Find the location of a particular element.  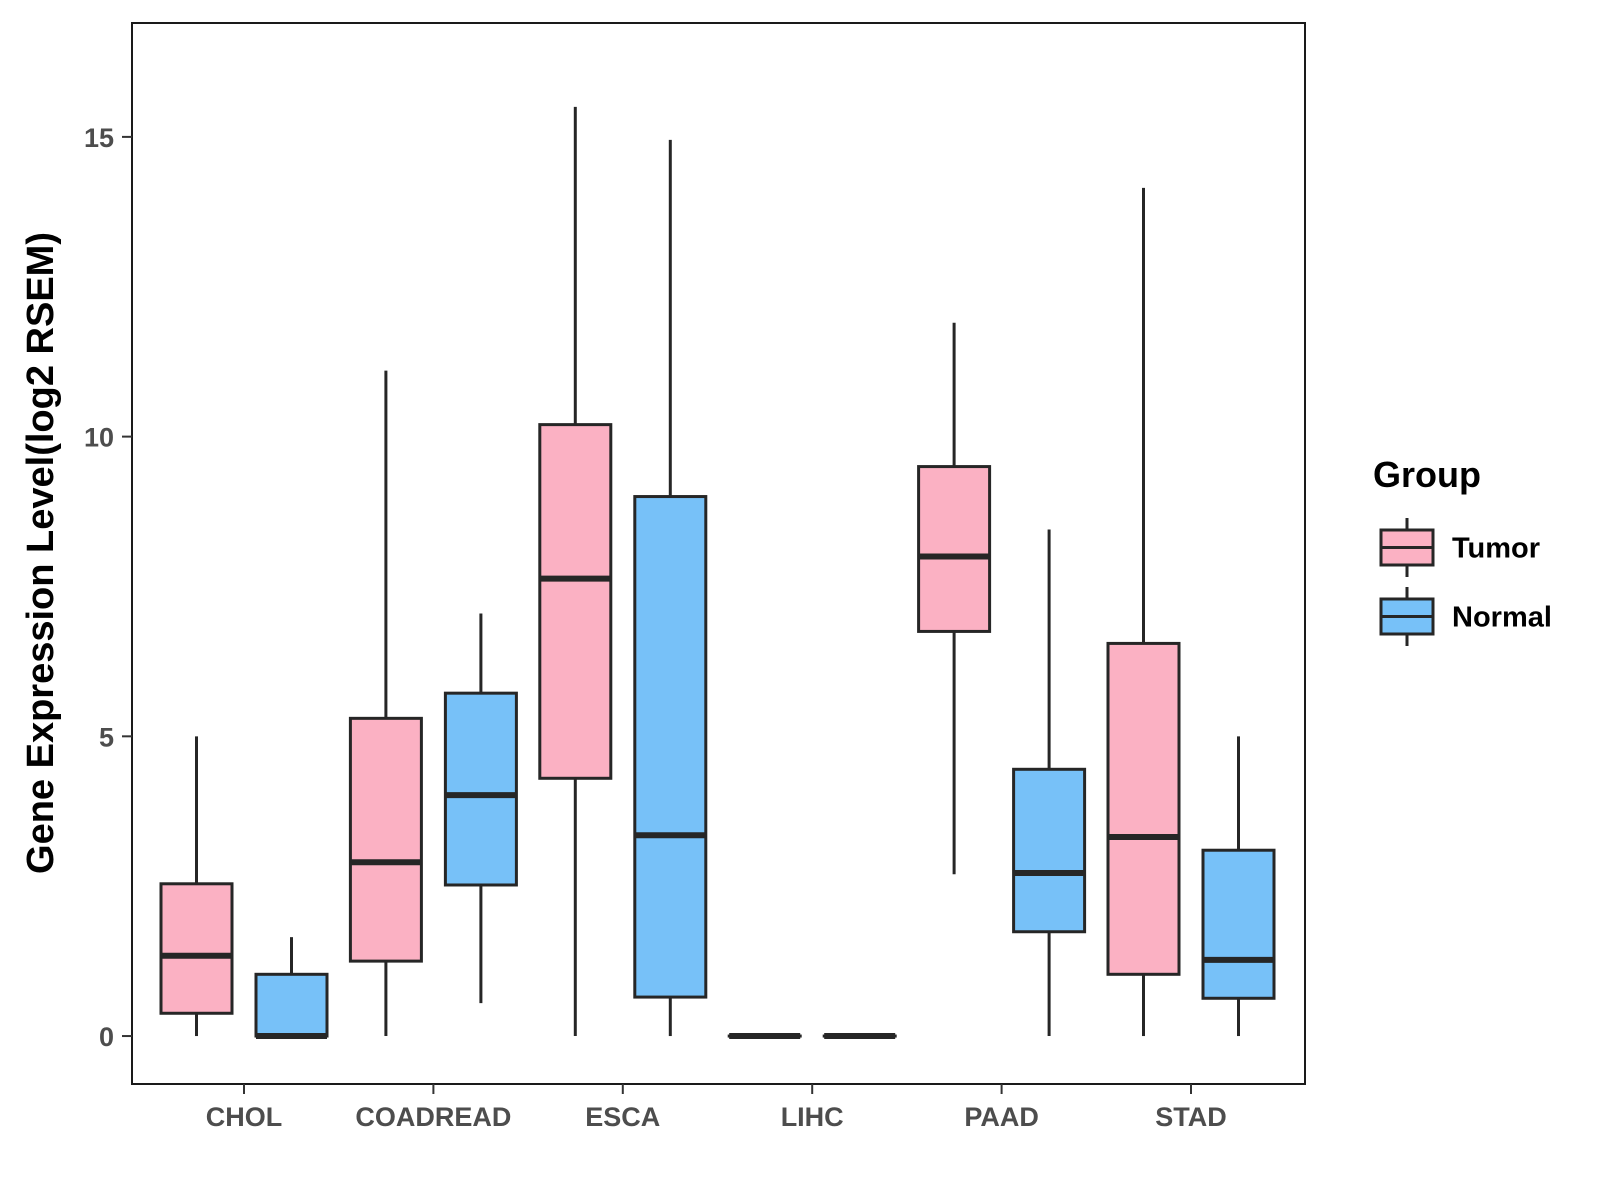

box-normal-chol is located at coordinates (291, 988).